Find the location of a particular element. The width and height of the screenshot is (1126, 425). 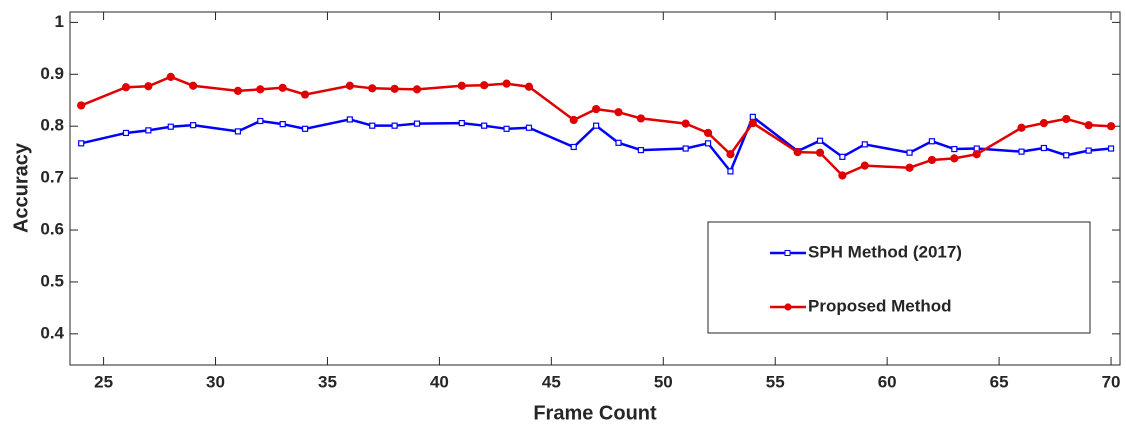

legend: SPH Method (2017) Proposed Method is located at coordinates (899, 277).